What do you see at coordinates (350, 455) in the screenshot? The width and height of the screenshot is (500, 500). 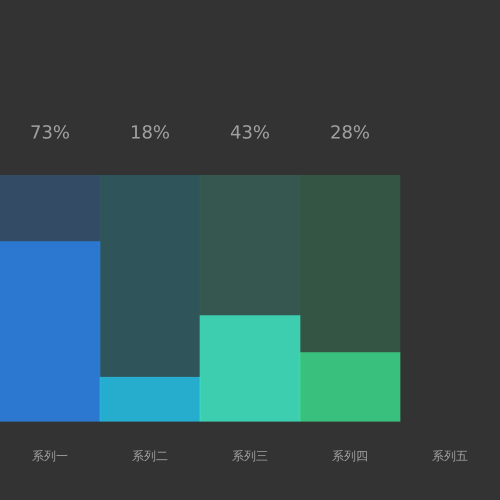 I see `x-tick-label: 系列四` at bounding box center [350, 455].